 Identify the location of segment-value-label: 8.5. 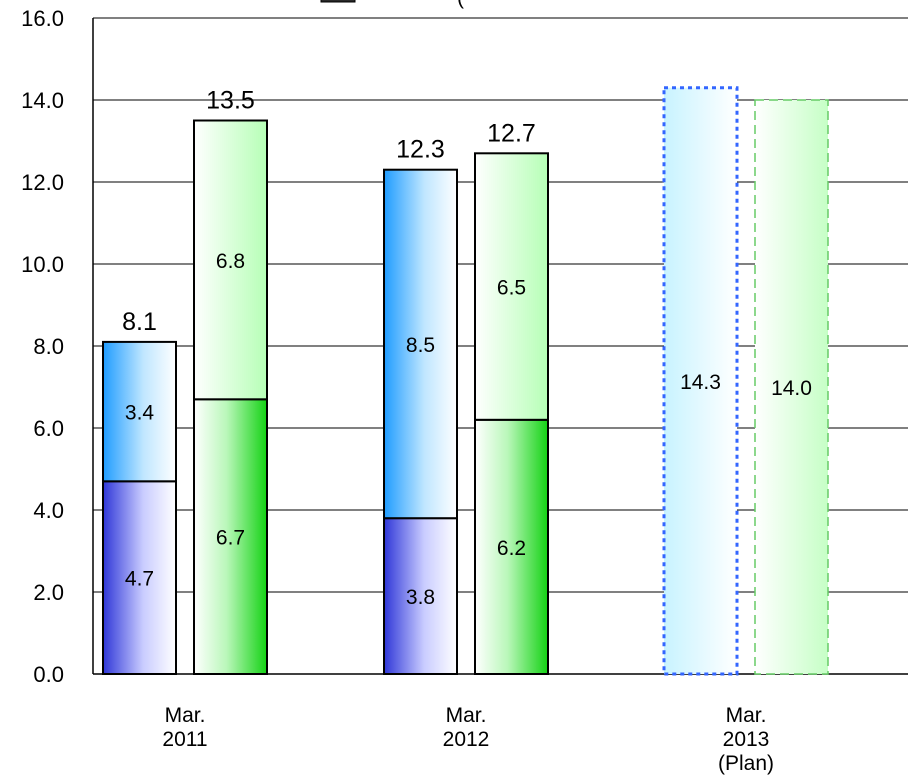
(420, 345).